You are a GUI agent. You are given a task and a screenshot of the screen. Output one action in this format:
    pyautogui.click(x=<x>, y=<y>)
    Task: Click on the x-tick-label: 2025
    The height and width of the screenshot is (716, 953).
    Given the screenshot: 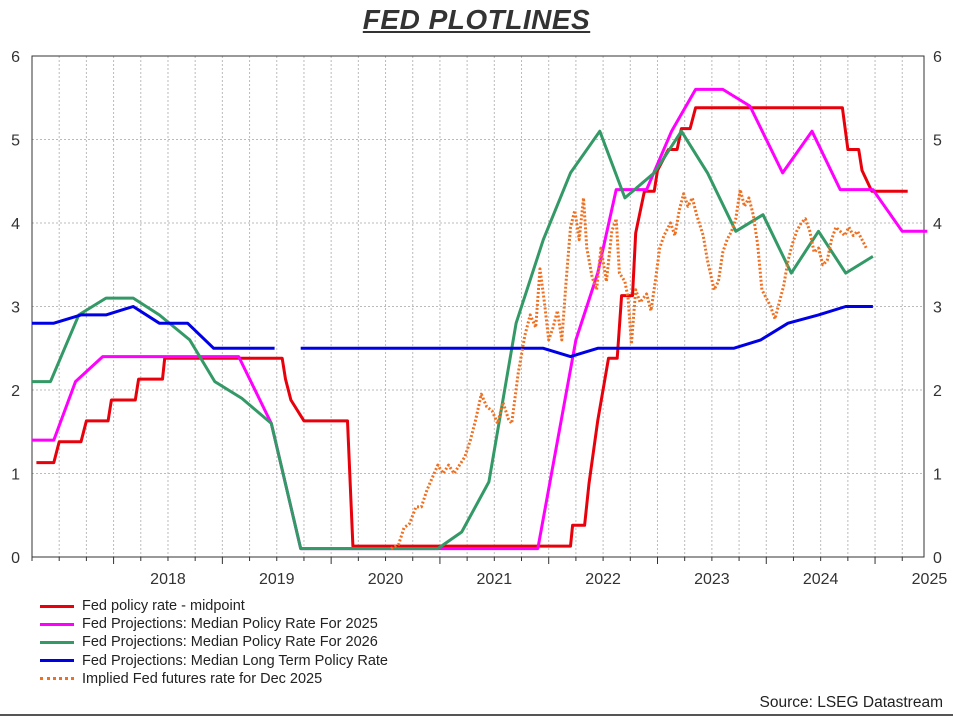 What is the action you would take?
    pyautogui.click(x=930, y=579)
    